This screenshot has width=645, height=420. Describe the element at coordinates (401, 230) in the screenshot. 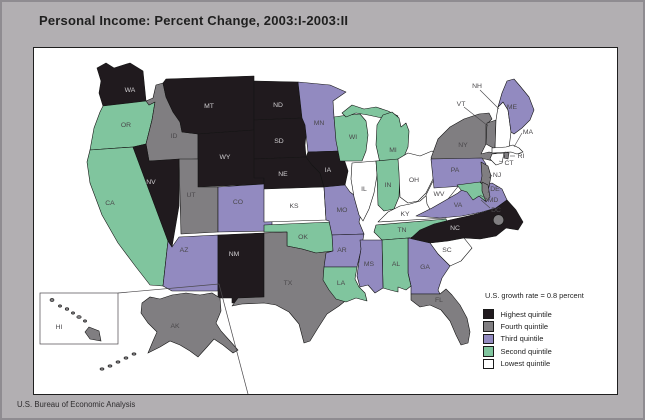

I see `state-label-TN: TN` at that location.